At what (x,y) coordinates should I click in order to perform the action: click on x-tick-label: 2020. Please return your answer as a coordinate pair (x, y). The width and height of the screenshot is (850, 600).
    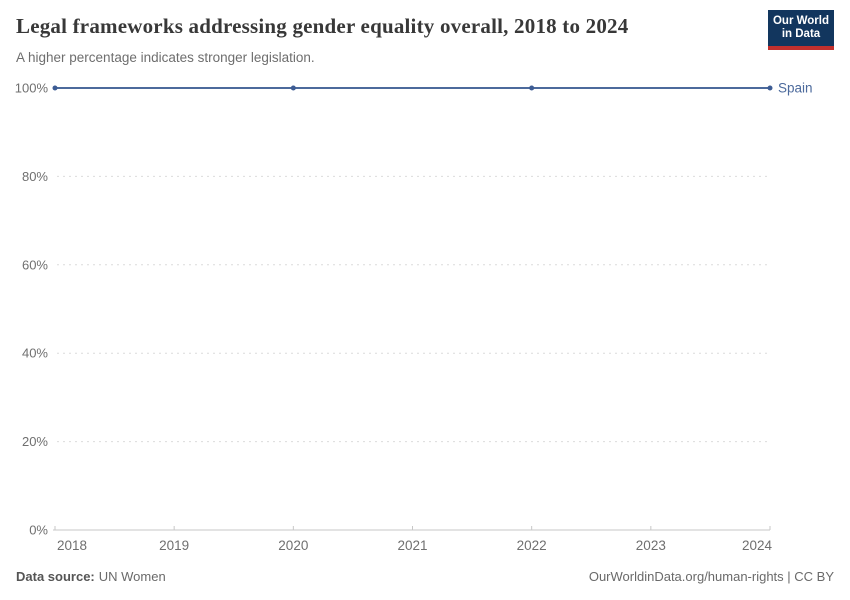
    Looking at the image, I should click on (293, 545).